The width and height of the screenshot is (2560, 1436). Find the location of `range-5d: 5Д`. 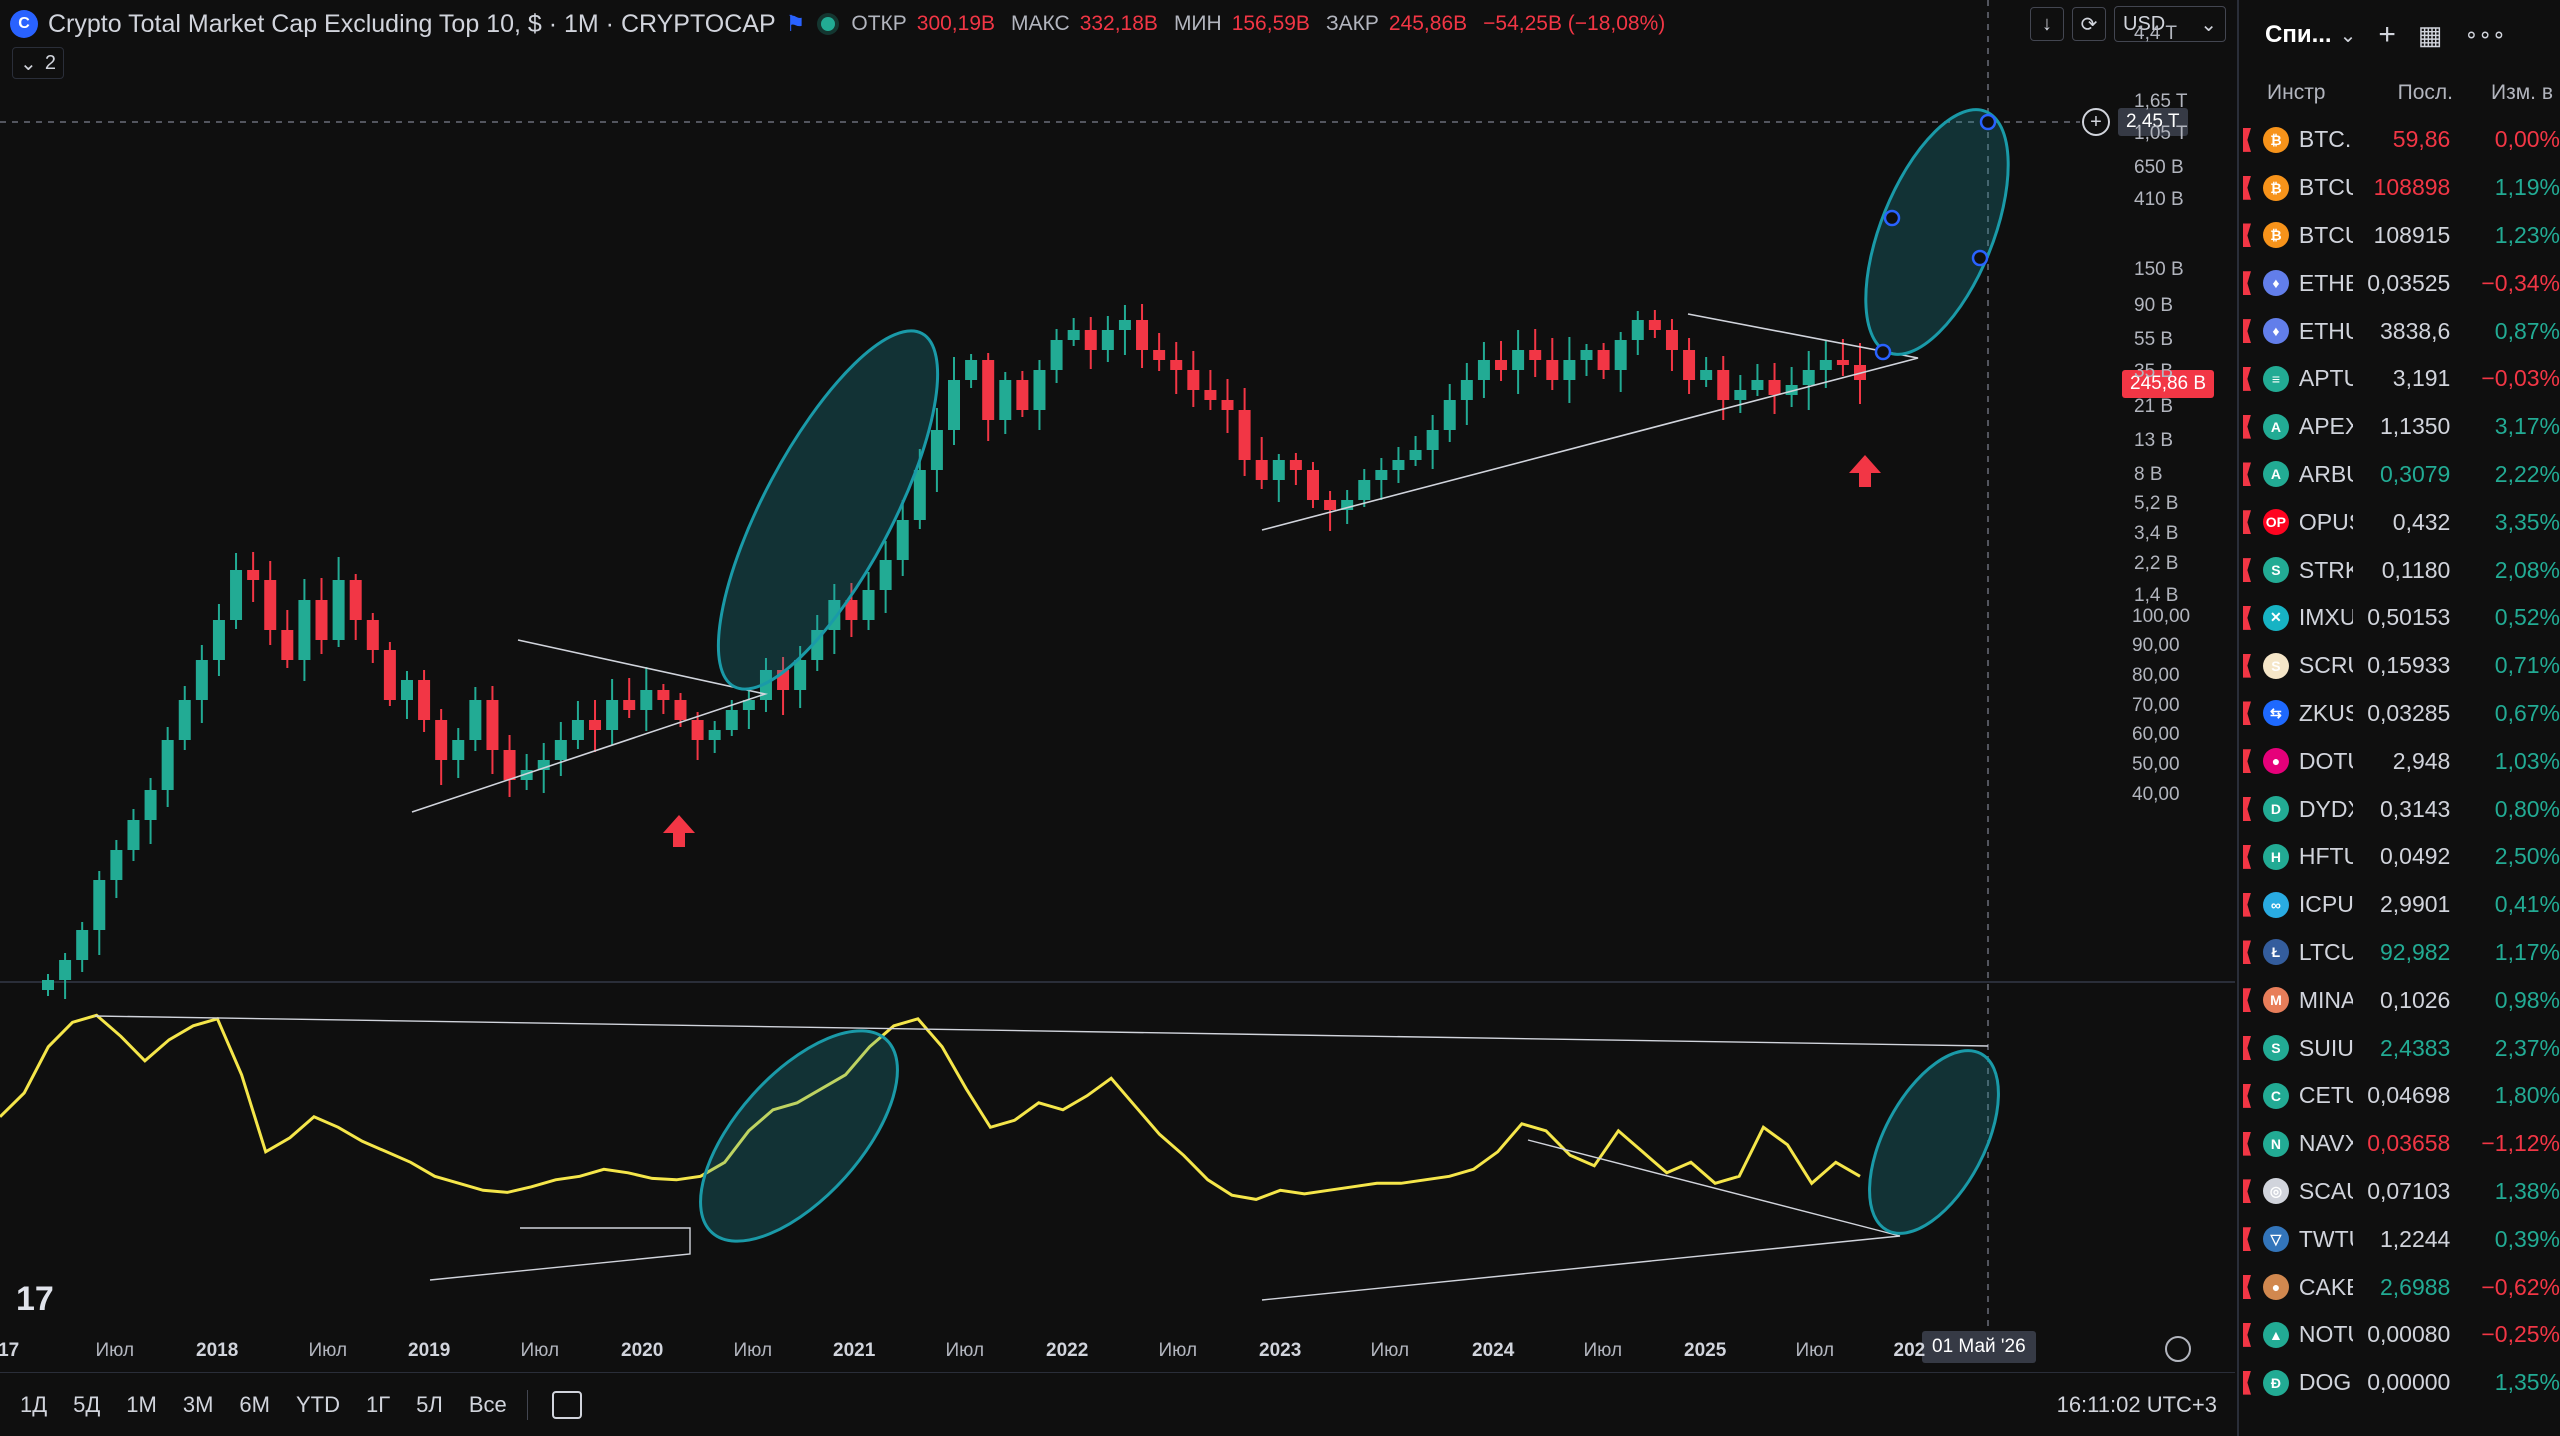

range-5d: 5Д is located at coordinates (87, 1404).